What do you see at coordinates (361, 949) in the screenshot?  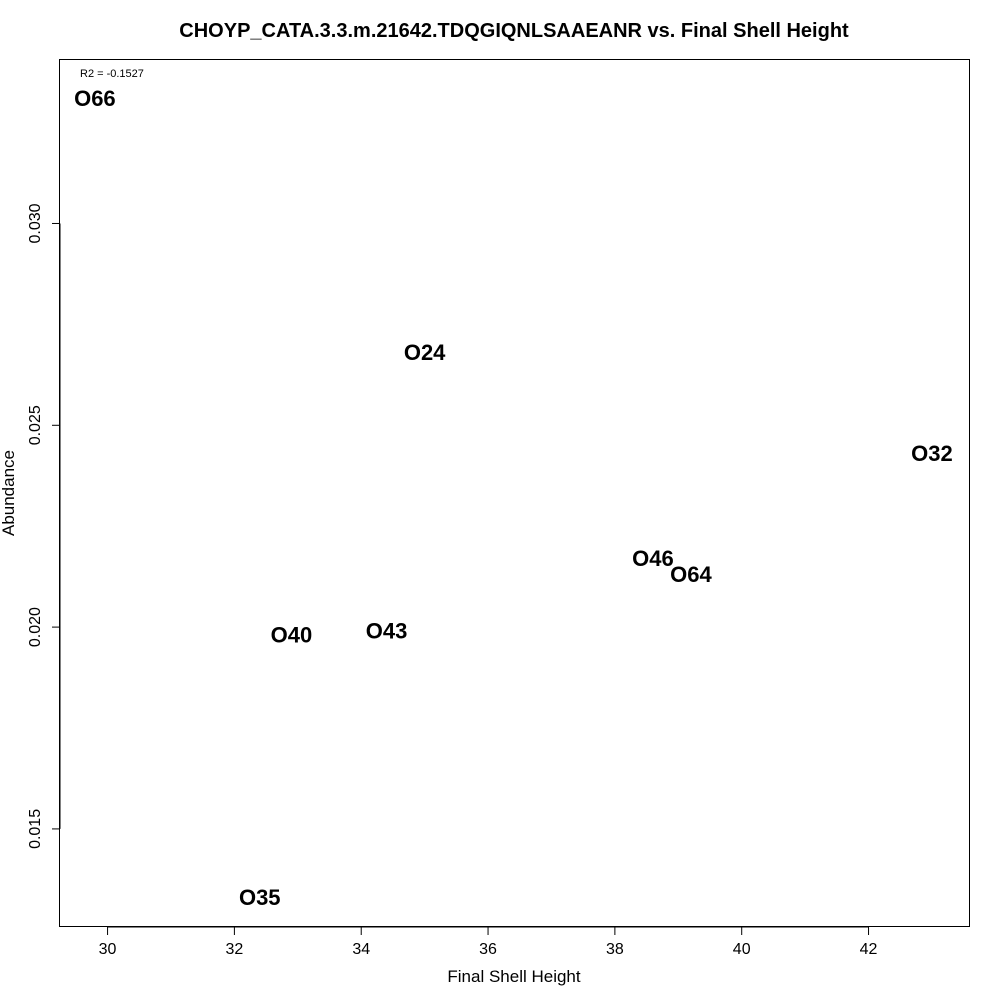 I see `x-tick-label: 34` at bounding box center [361, 949].